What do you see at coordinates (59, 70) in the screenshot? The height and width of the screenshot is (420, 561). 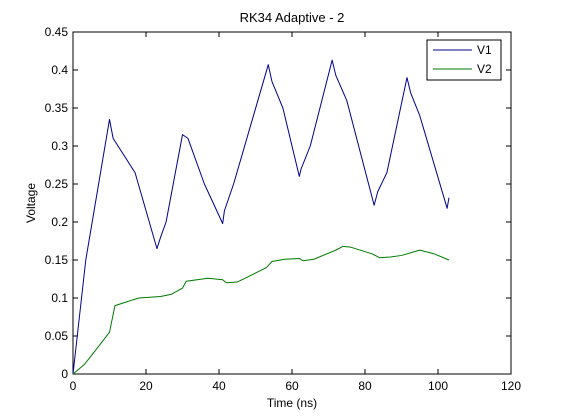 I see `y-tick-label: 0.4` at bounding box center [59, 70].